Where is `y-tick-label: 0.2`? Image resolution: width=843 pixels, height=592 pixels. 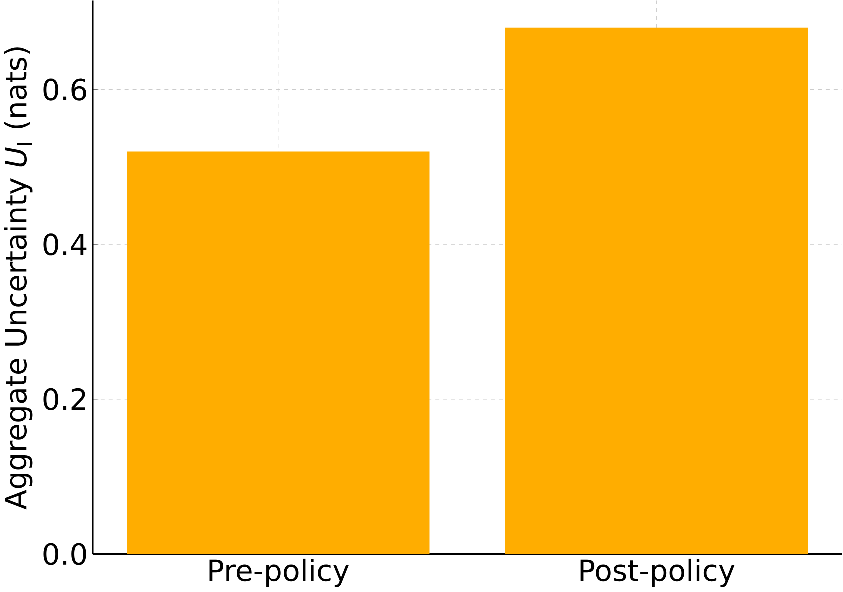 y-tick-label: 0.2 is located at coordinates (65, 399).